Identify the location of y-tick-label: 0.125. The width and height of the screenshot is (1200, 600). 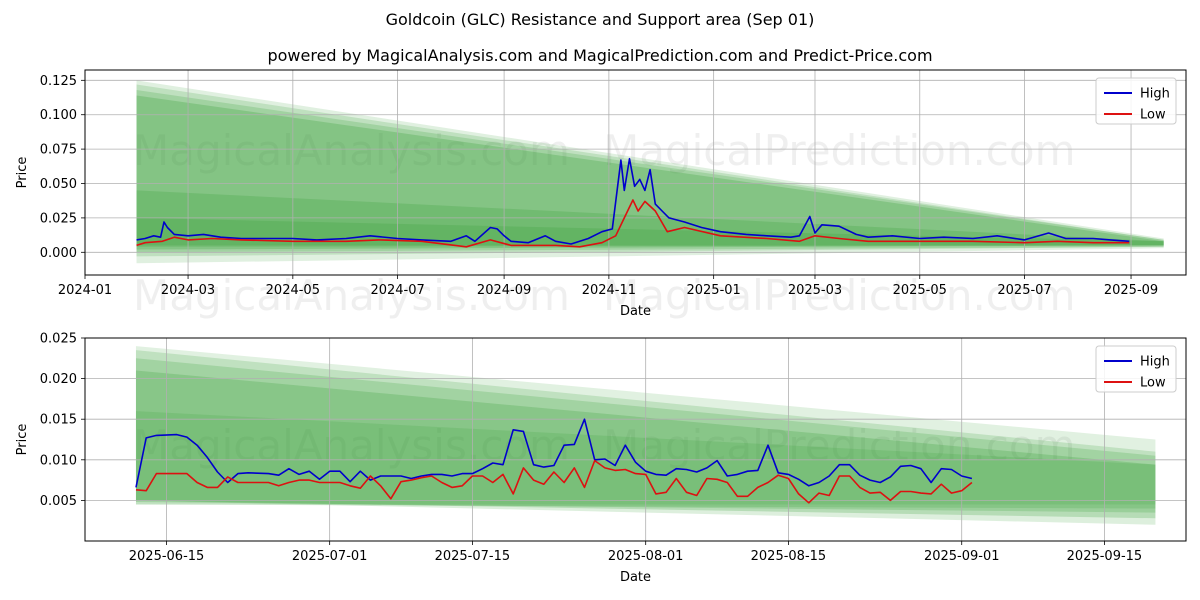
(58, 81).